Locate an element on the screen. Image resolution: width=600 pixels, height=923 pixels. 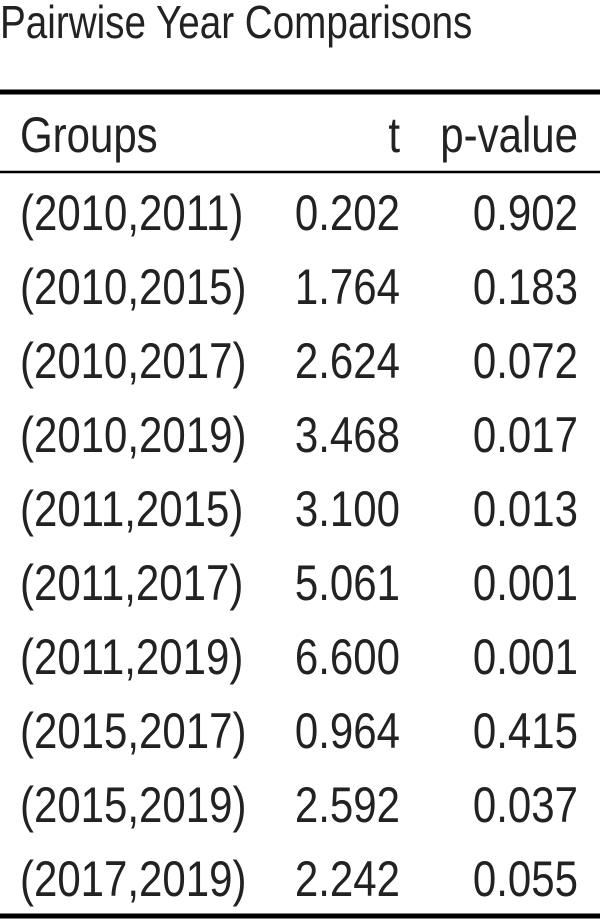
group-cell: (2010,2011) is located at coordinates (131, 213).